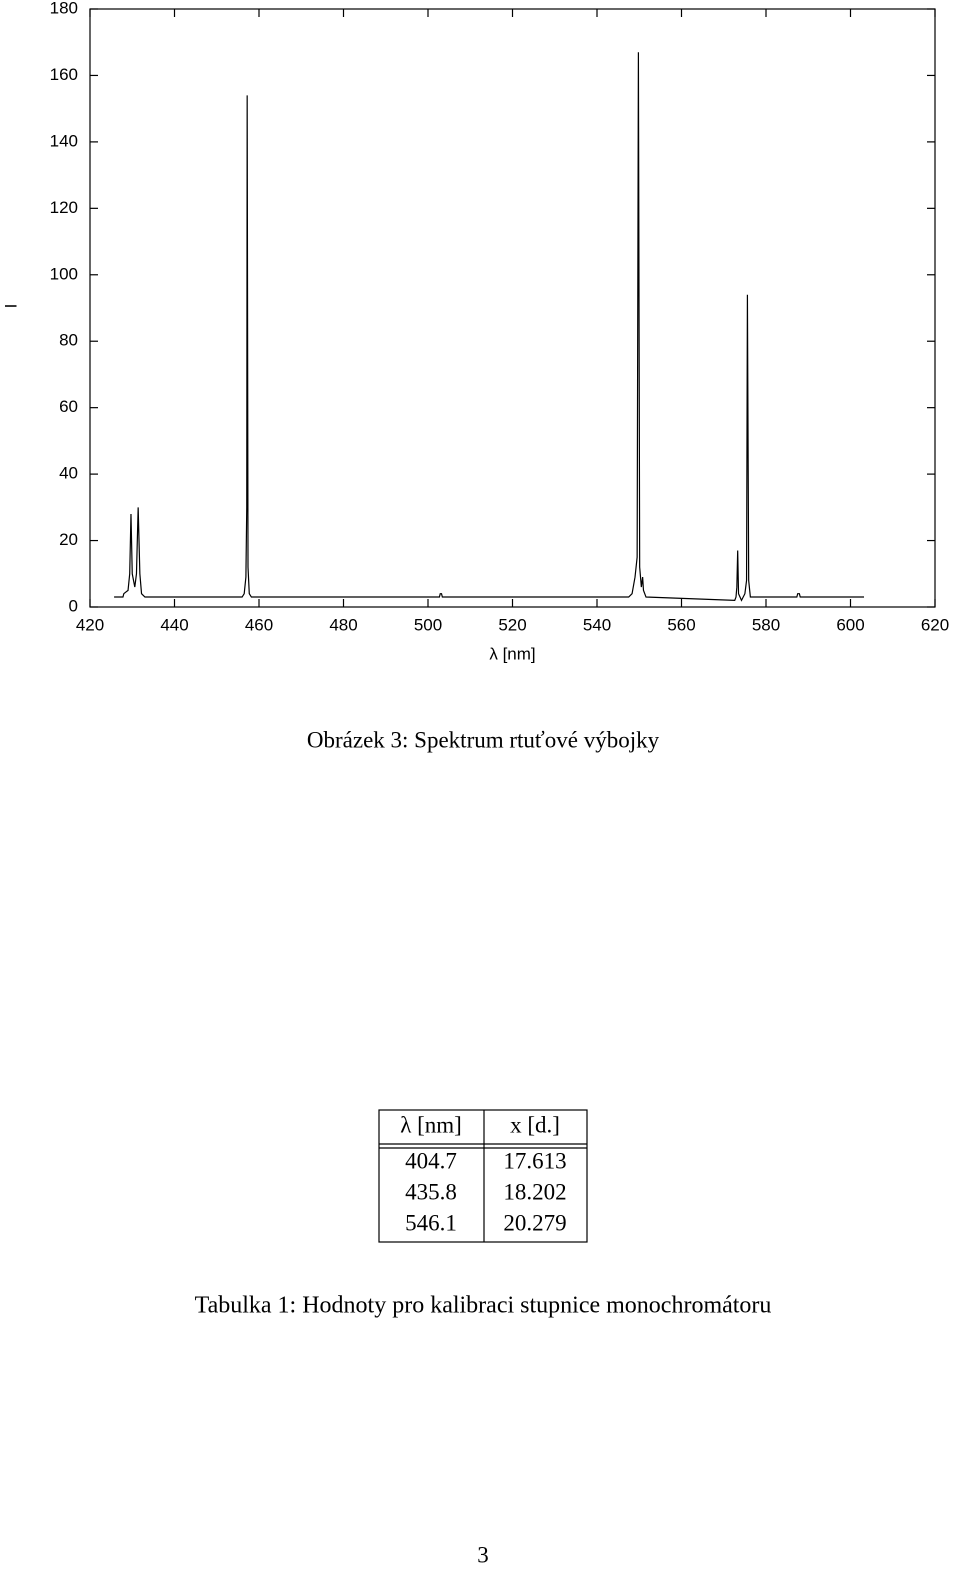 Image resolution: width=960 pixels, height=1575 pixels. I want to click on table-cell: 435.8, so click(431, 1191).